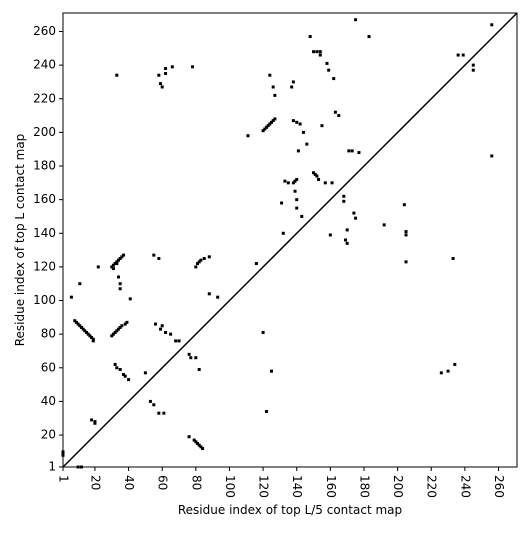 This screenshot has height=535, width=531. Describe the element at coordinates (44, 266) in the screenshot. I see `y-tick-label: 120` at that location.